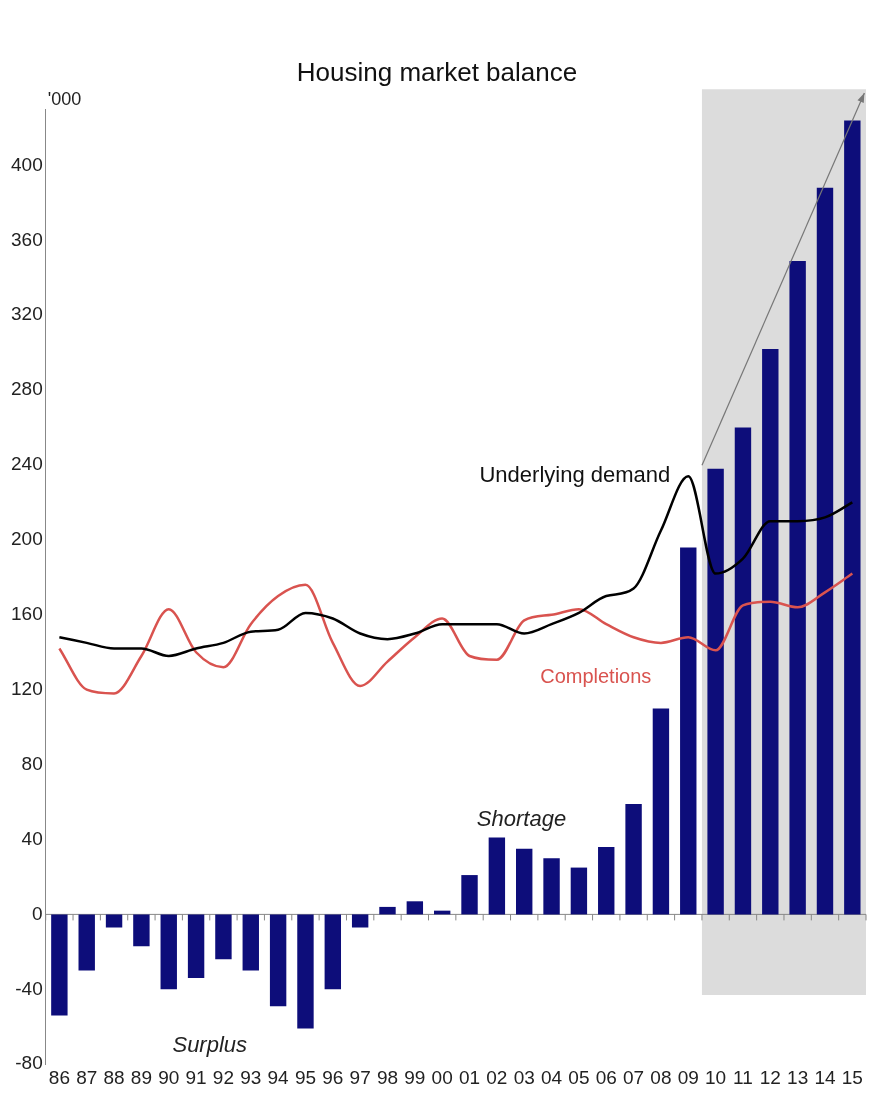  Describe the element at coordinates (59, 1077) in the screenshot. I see `x-tick-label: 86` at that location.